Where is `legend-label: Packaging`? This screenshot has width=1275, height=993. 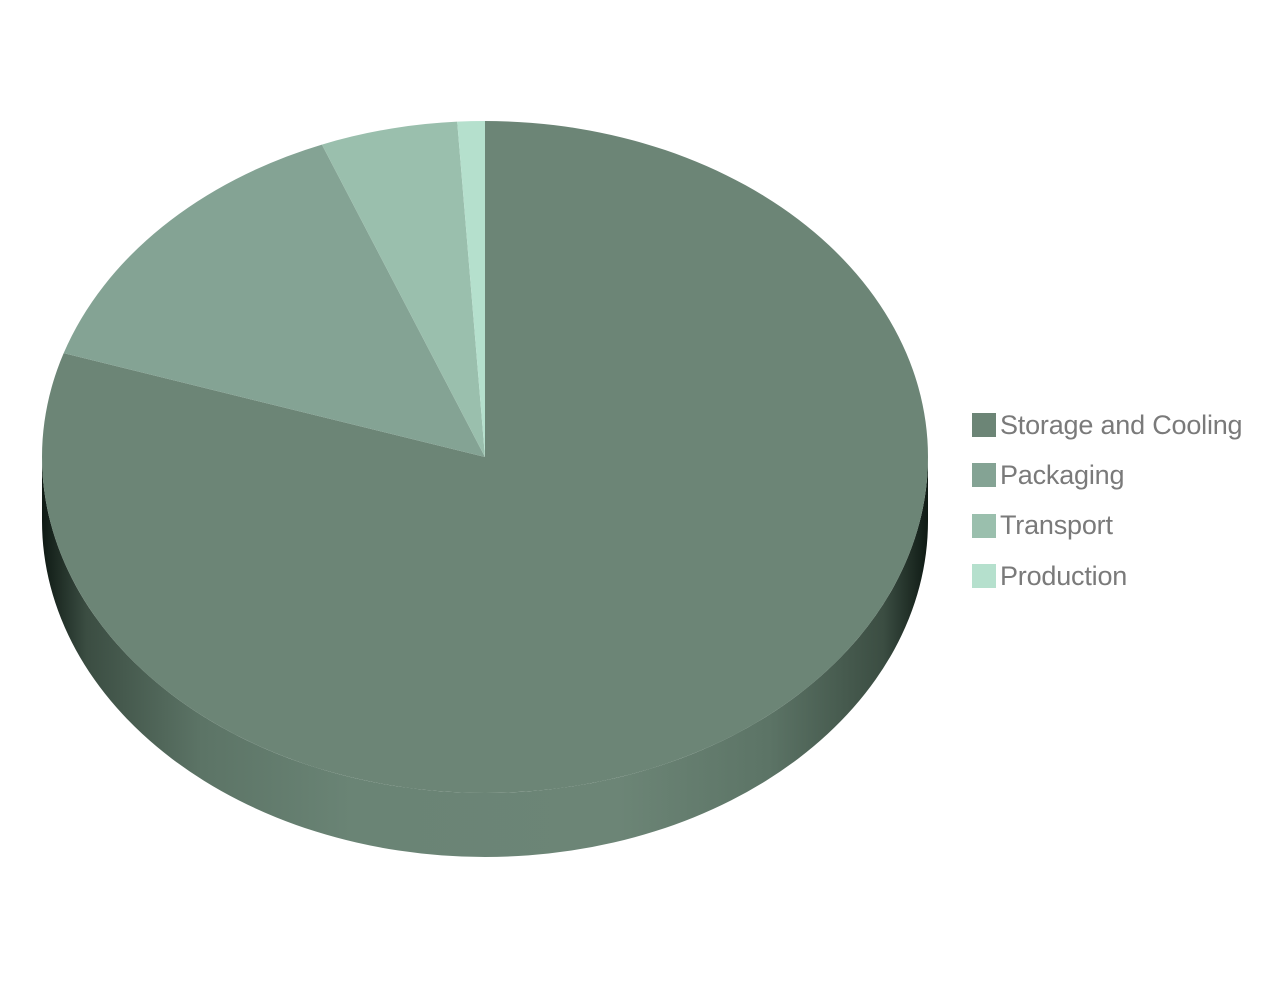 legend-label: Packaging is located at coordinates (1062, 474).